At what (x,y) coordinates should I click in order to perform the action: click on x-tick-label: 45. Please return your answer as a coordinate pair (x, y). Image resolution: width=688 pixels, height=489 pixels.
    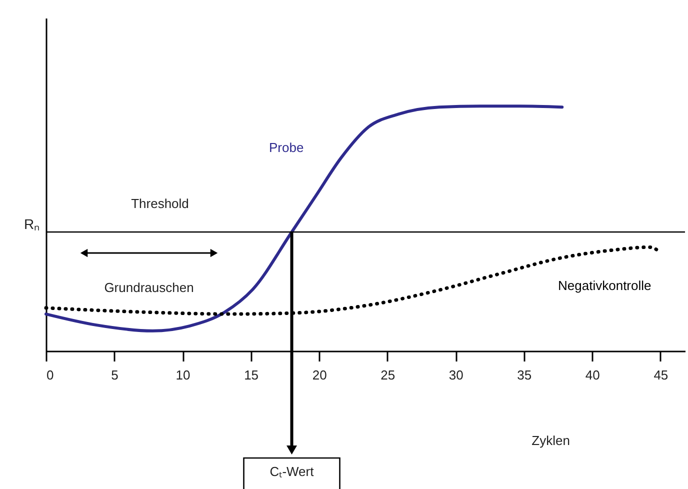
    Looking at the image, I should click on (661, 375).